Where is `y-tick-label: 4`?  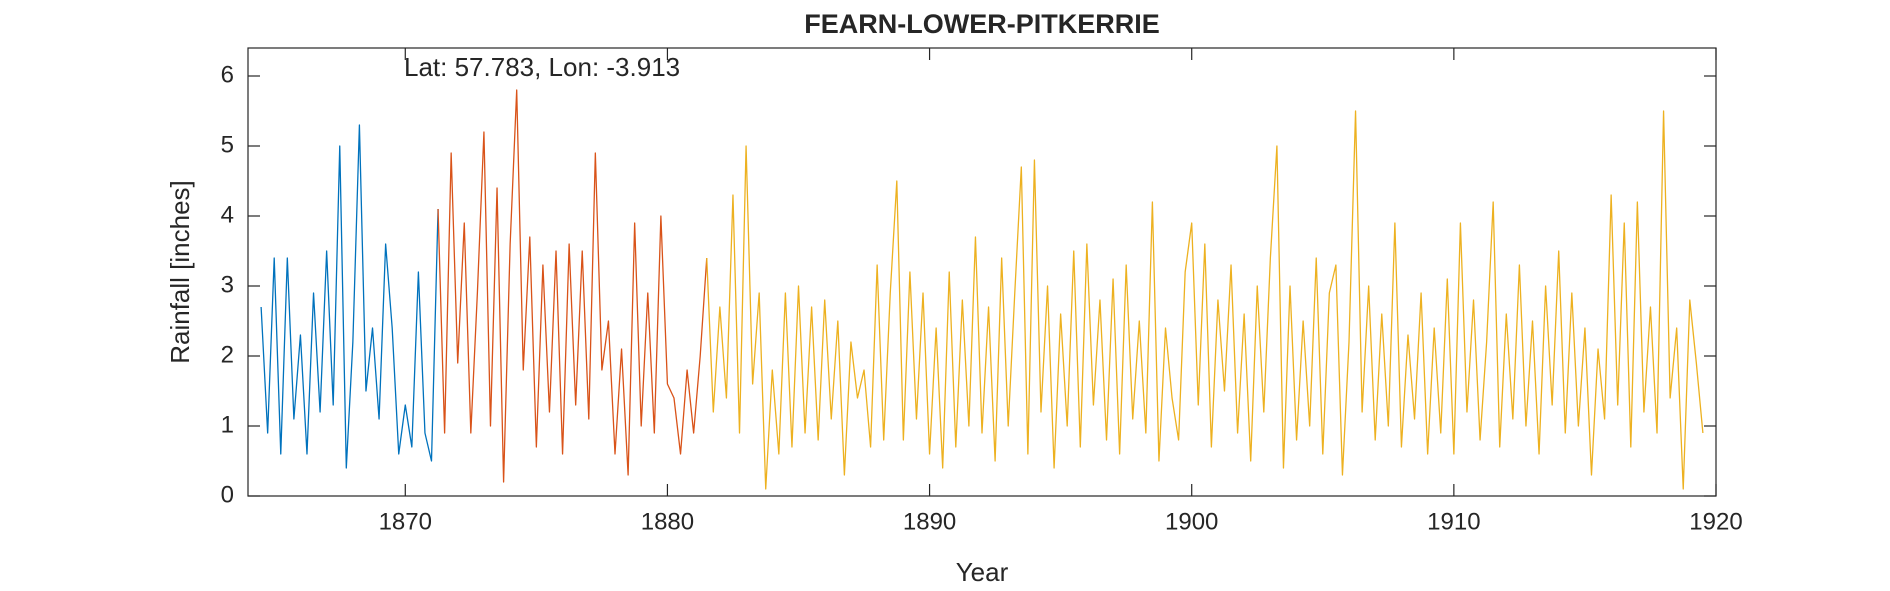 y-tick-label: 4 is located at coordinates (227, 214).